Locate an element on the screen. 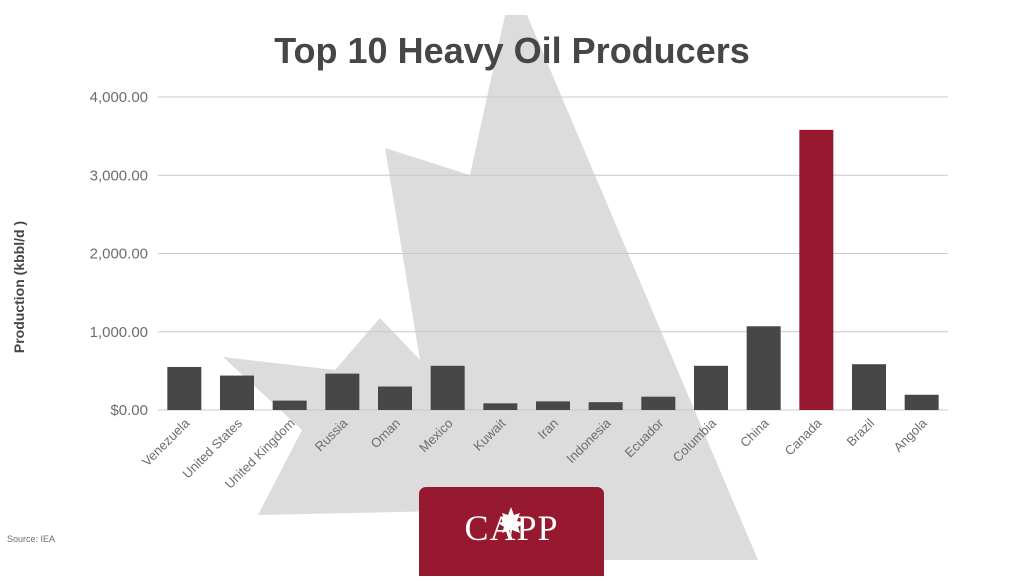 Image resolution: width=1024 pixels, height=581 pixels. bar-russia is located at coordinates (342, 391).